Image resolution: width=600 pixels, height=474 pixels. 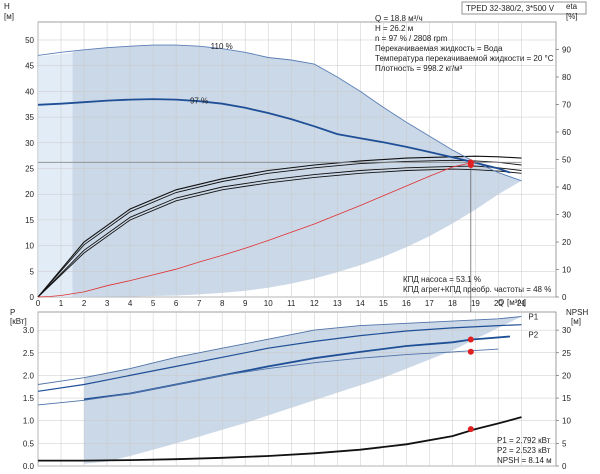 I want to click on x-tick-label: 19, so click(x=475, y=303).